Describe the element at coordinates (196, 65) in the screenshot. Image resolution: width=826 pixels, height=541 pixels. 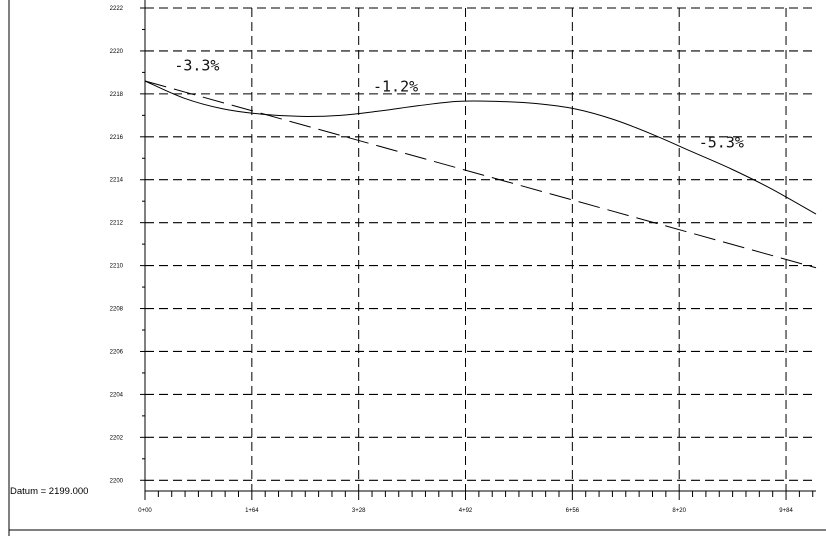
I see `grade-annotation: -3.3%` at that location.